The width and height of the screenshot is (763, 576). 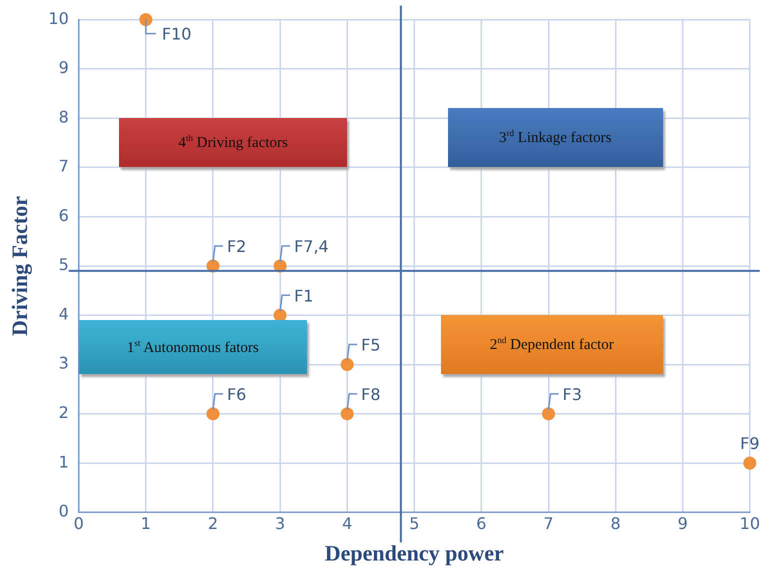 What do you see at coordinates (414, 553) in the screenshot?
I see `x-axis-title: Dependency power` at bounding box center [414, 553].